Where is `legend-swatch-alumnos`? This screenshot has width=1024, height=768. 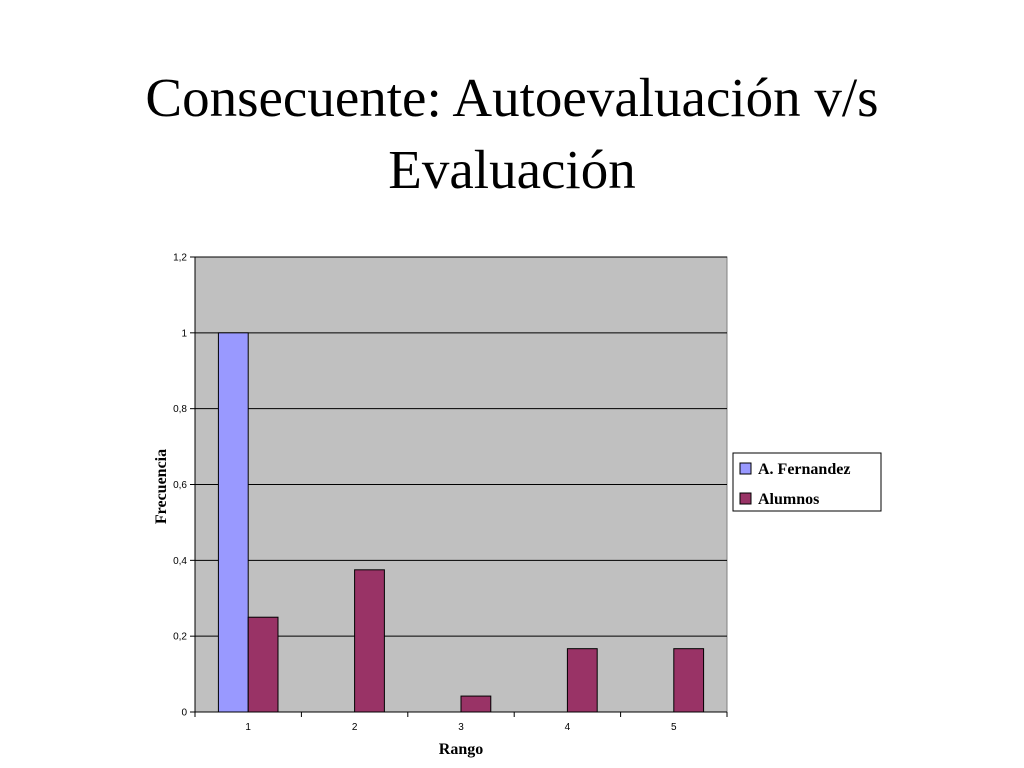
legend-swatch-alumnos is located at coordinates (745, 498).